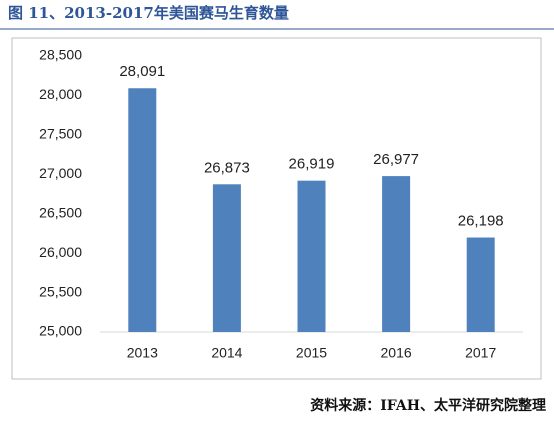  I want to click on y-tick-label: 26,000, so click(60, 252).